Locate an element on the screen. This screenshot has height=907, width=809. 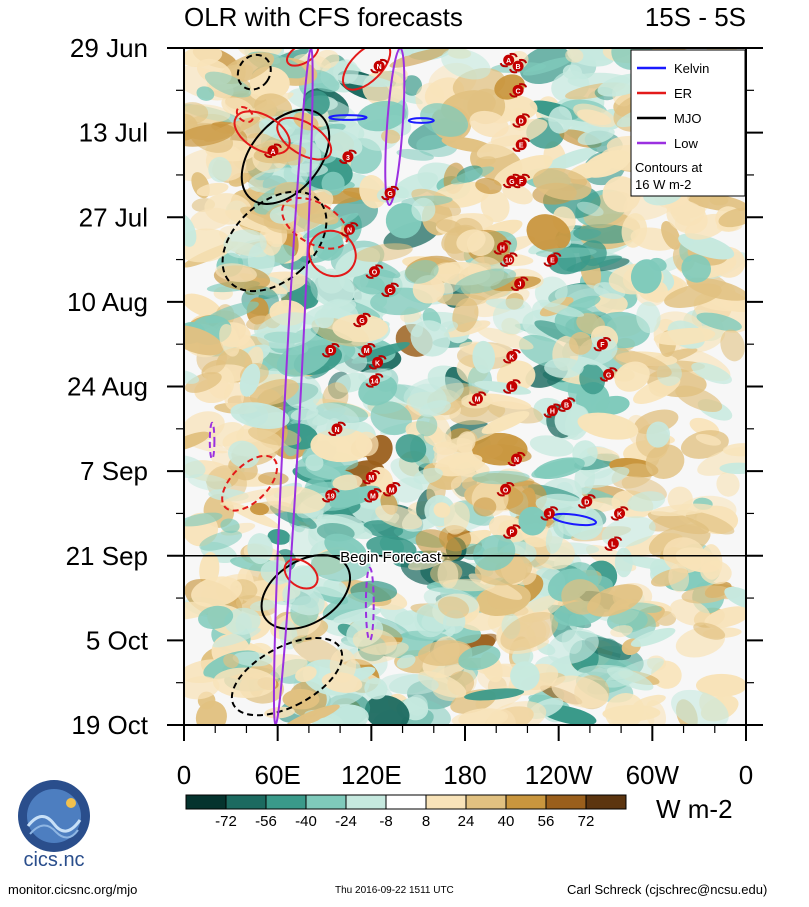
legend-box is located at coordinates (688, 123).